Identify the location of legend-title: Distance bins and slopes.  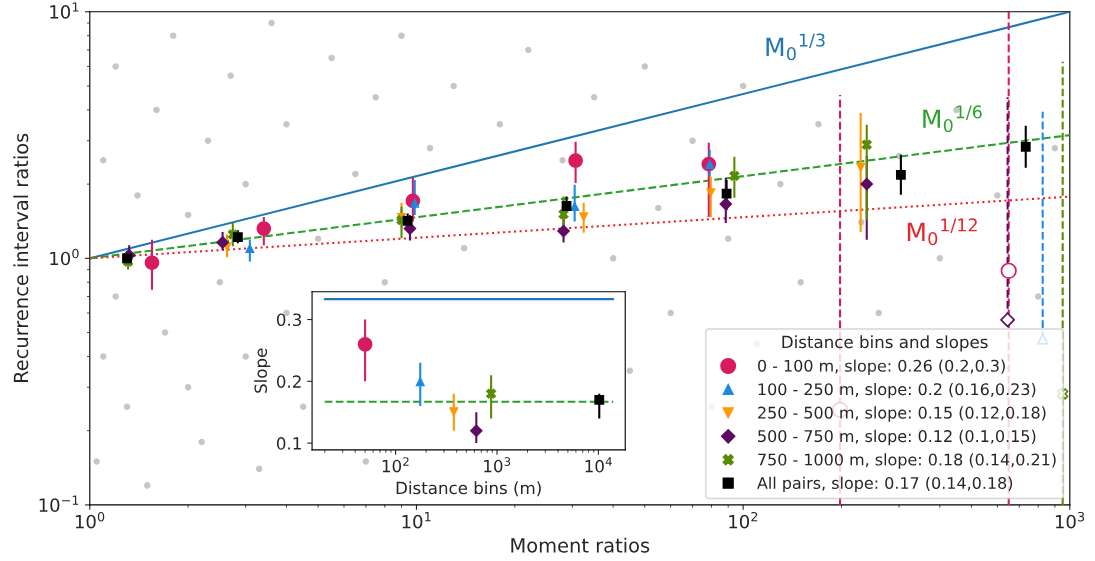
(885, 343).